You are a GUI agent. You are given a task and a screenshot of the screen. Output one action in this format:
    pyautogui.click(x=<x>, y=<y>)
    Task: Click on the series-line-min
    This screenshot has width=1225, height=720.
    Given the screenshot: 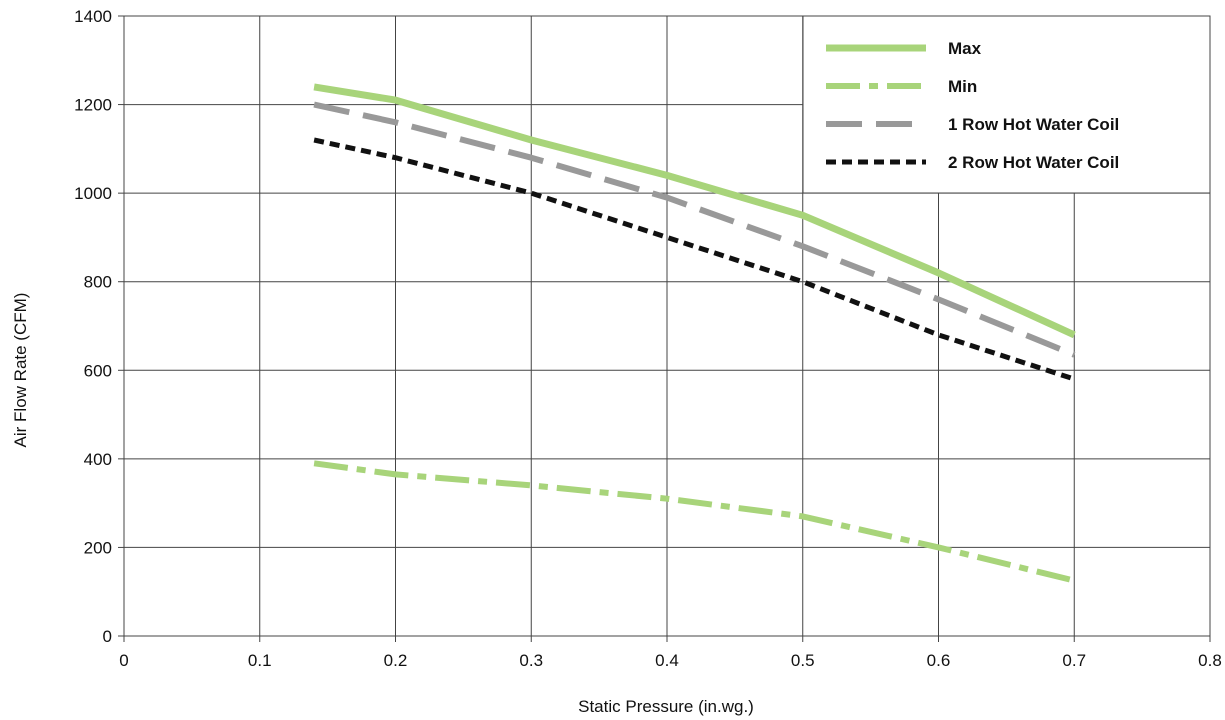 What is the action you would take?
    pyautogui.click(x=694, y=522)
    